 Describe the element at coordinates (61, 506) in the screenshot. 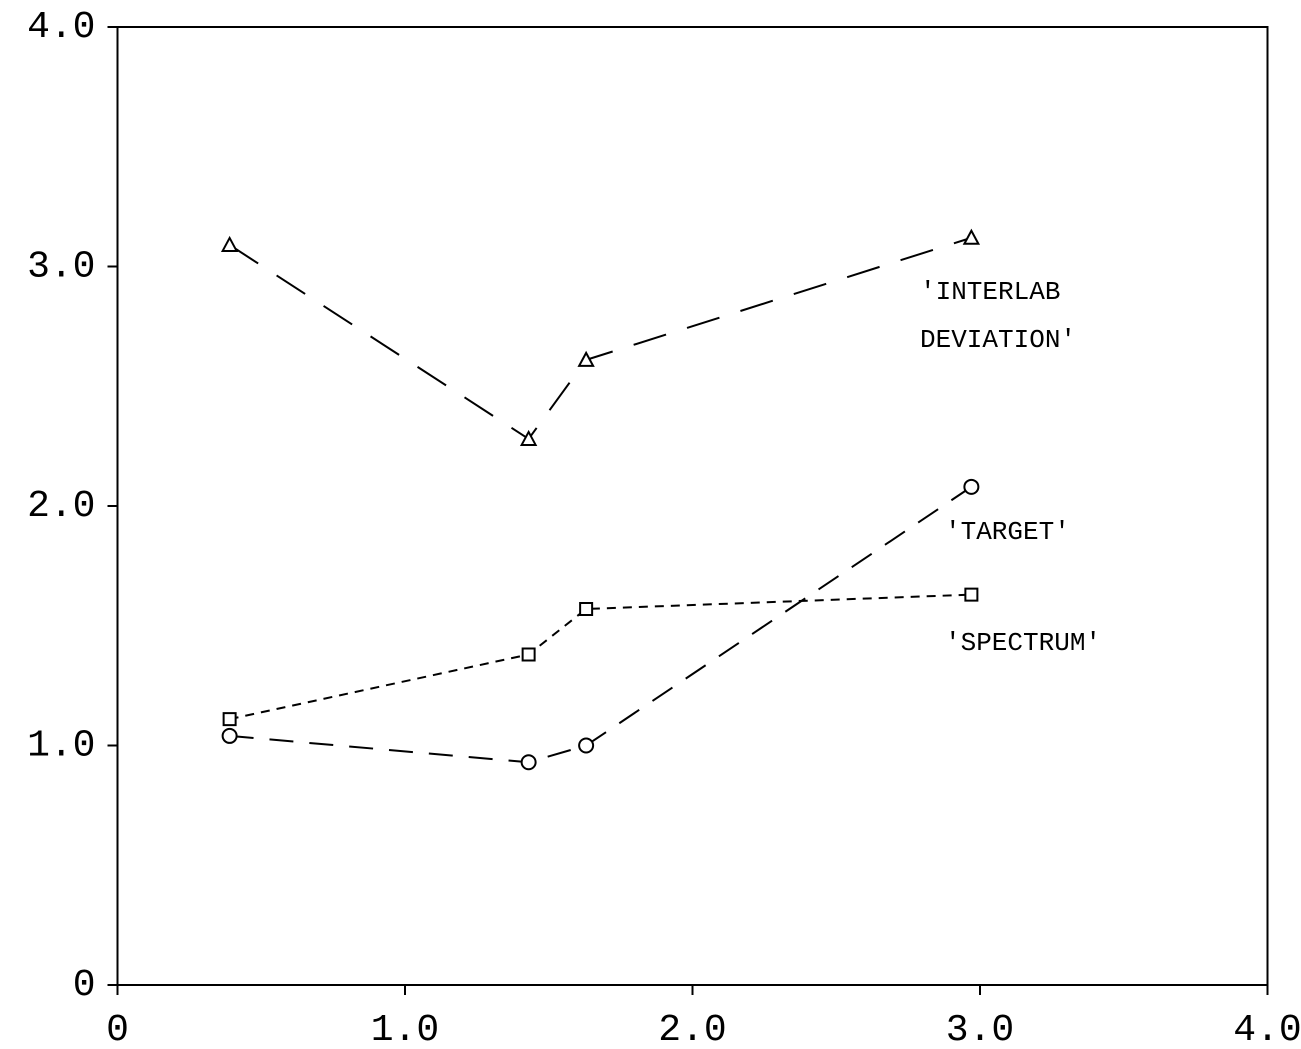

I see `y-tick-label: 2.0` at that location.